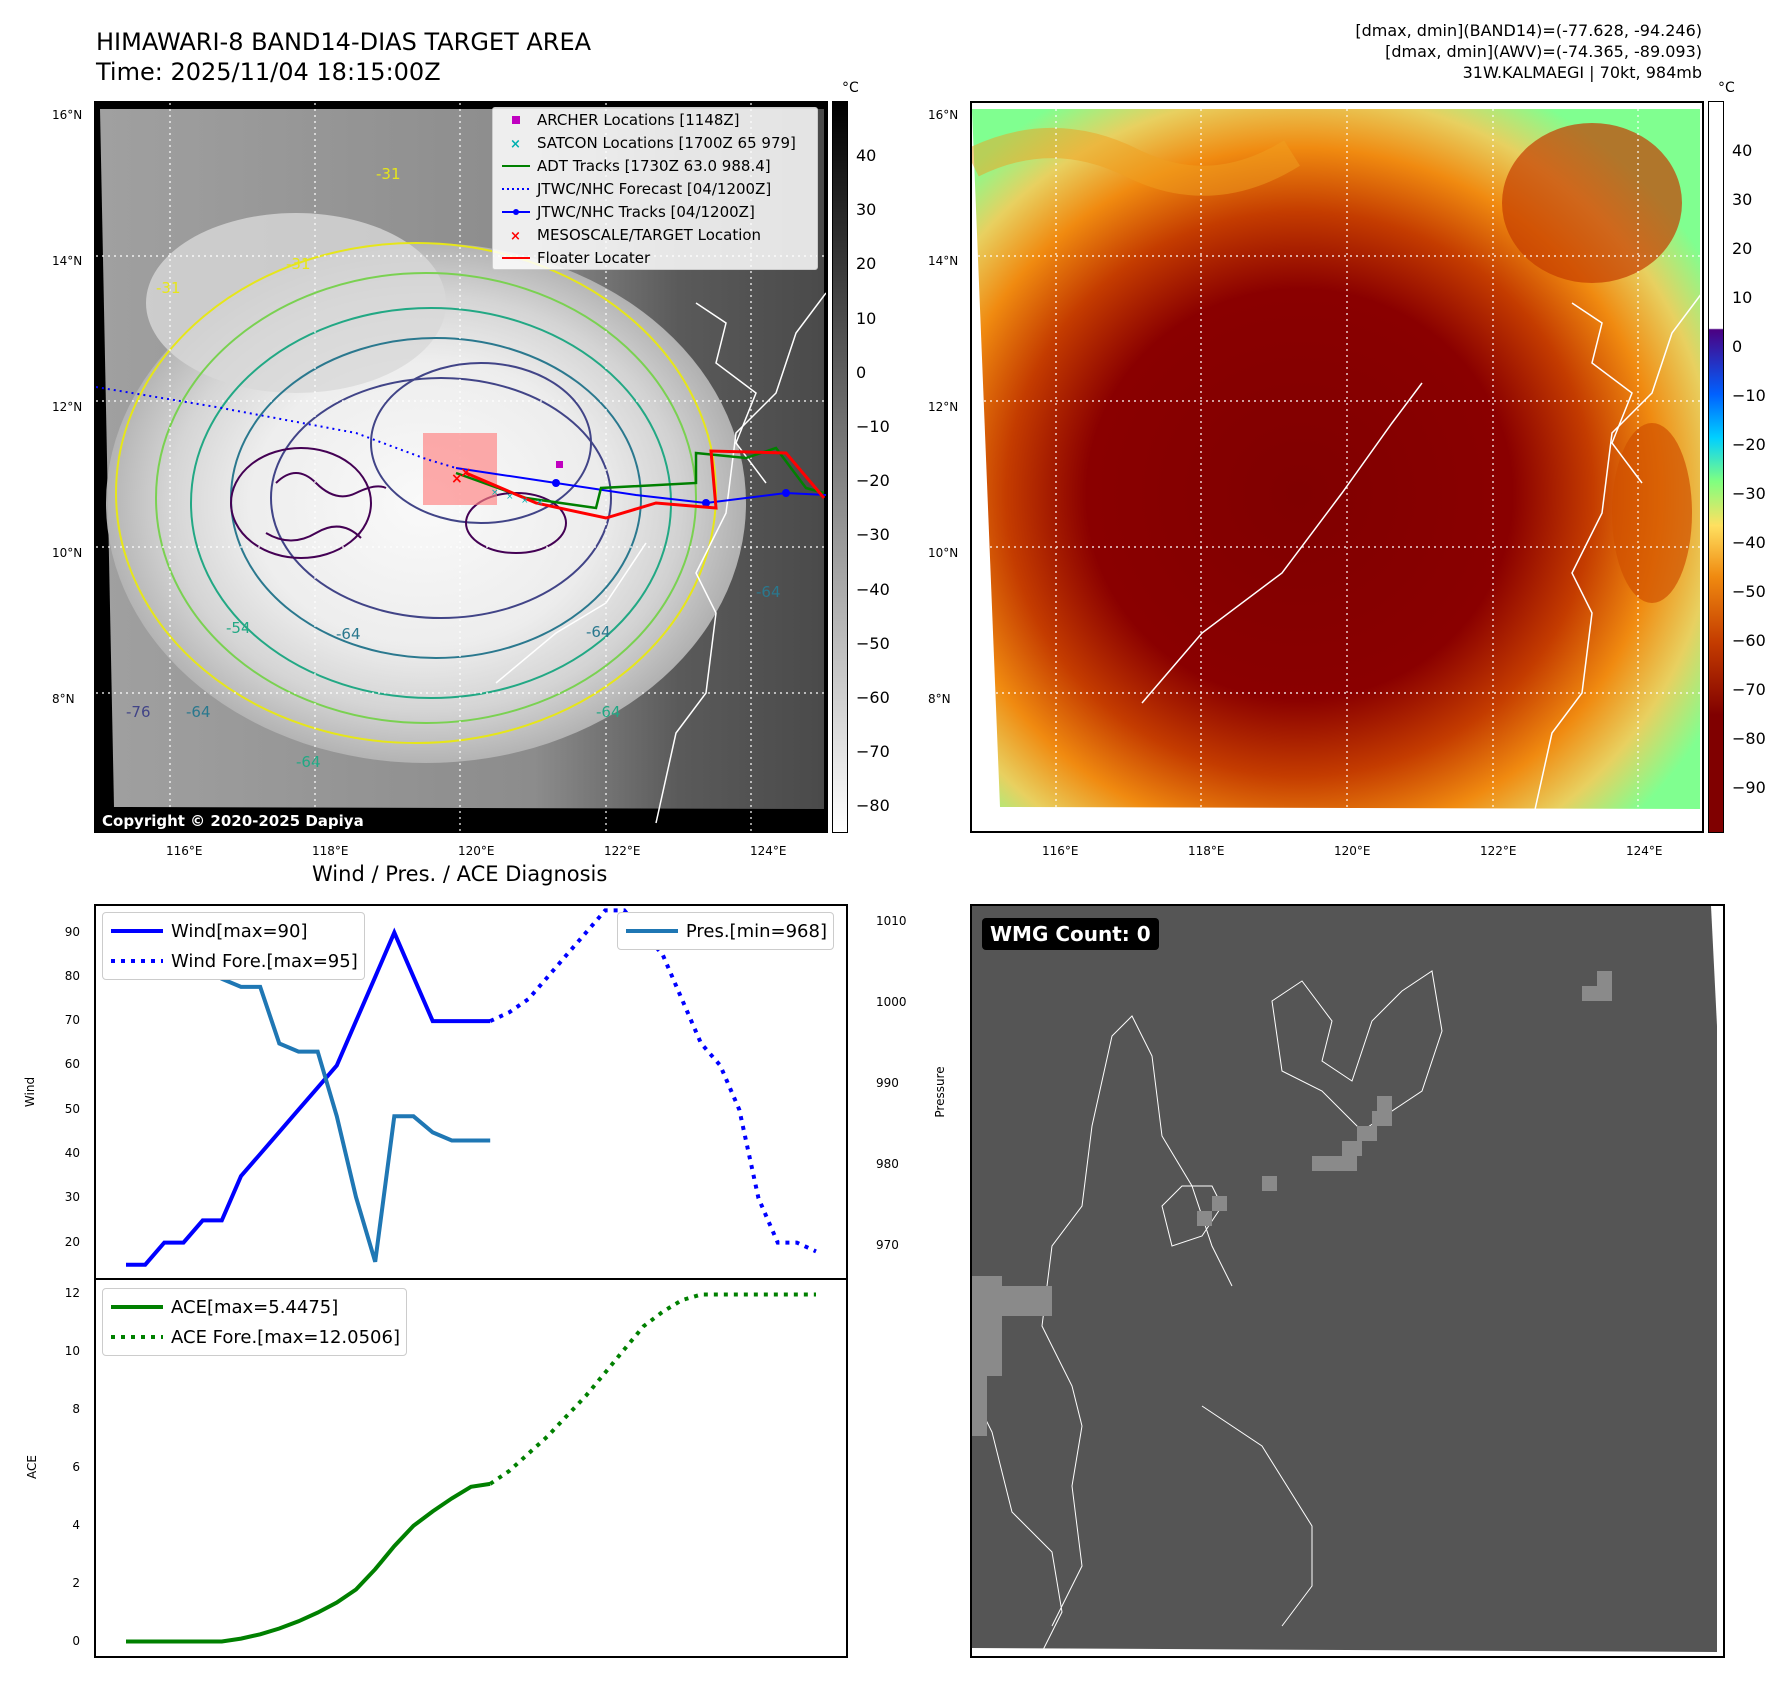  What do you see at coordinates (255, 1307) in the screenshot?
I see `legend-ace: ACE[max=5.4475]` at bounding box center [255, 1307].